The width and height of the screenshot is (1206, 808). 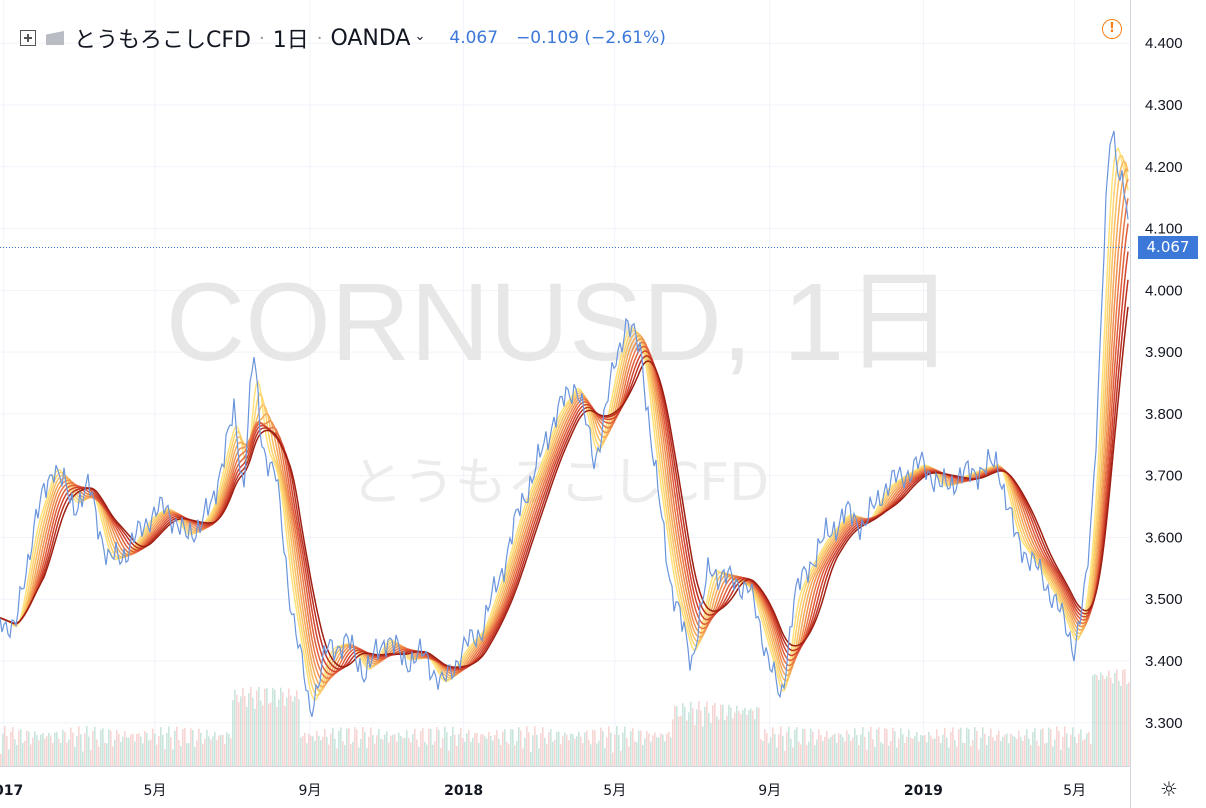 I want to click on compare-symbol-icon, so click(x=28, y=38).